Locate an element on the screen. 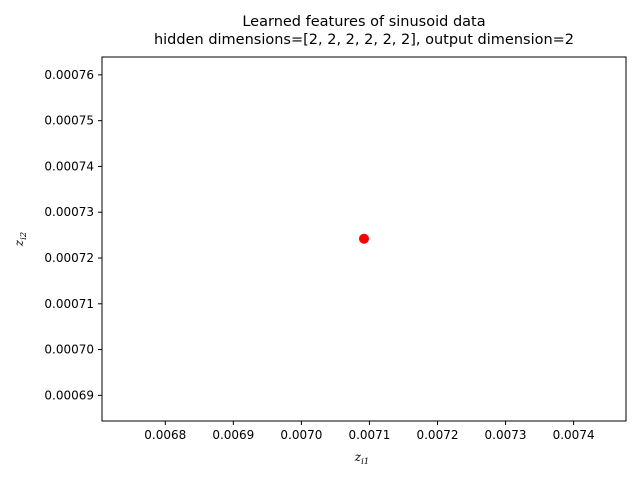 This screenshot has width=640, height=480. y-tick-label: 0.00076 is located at coordinates (69, 75).